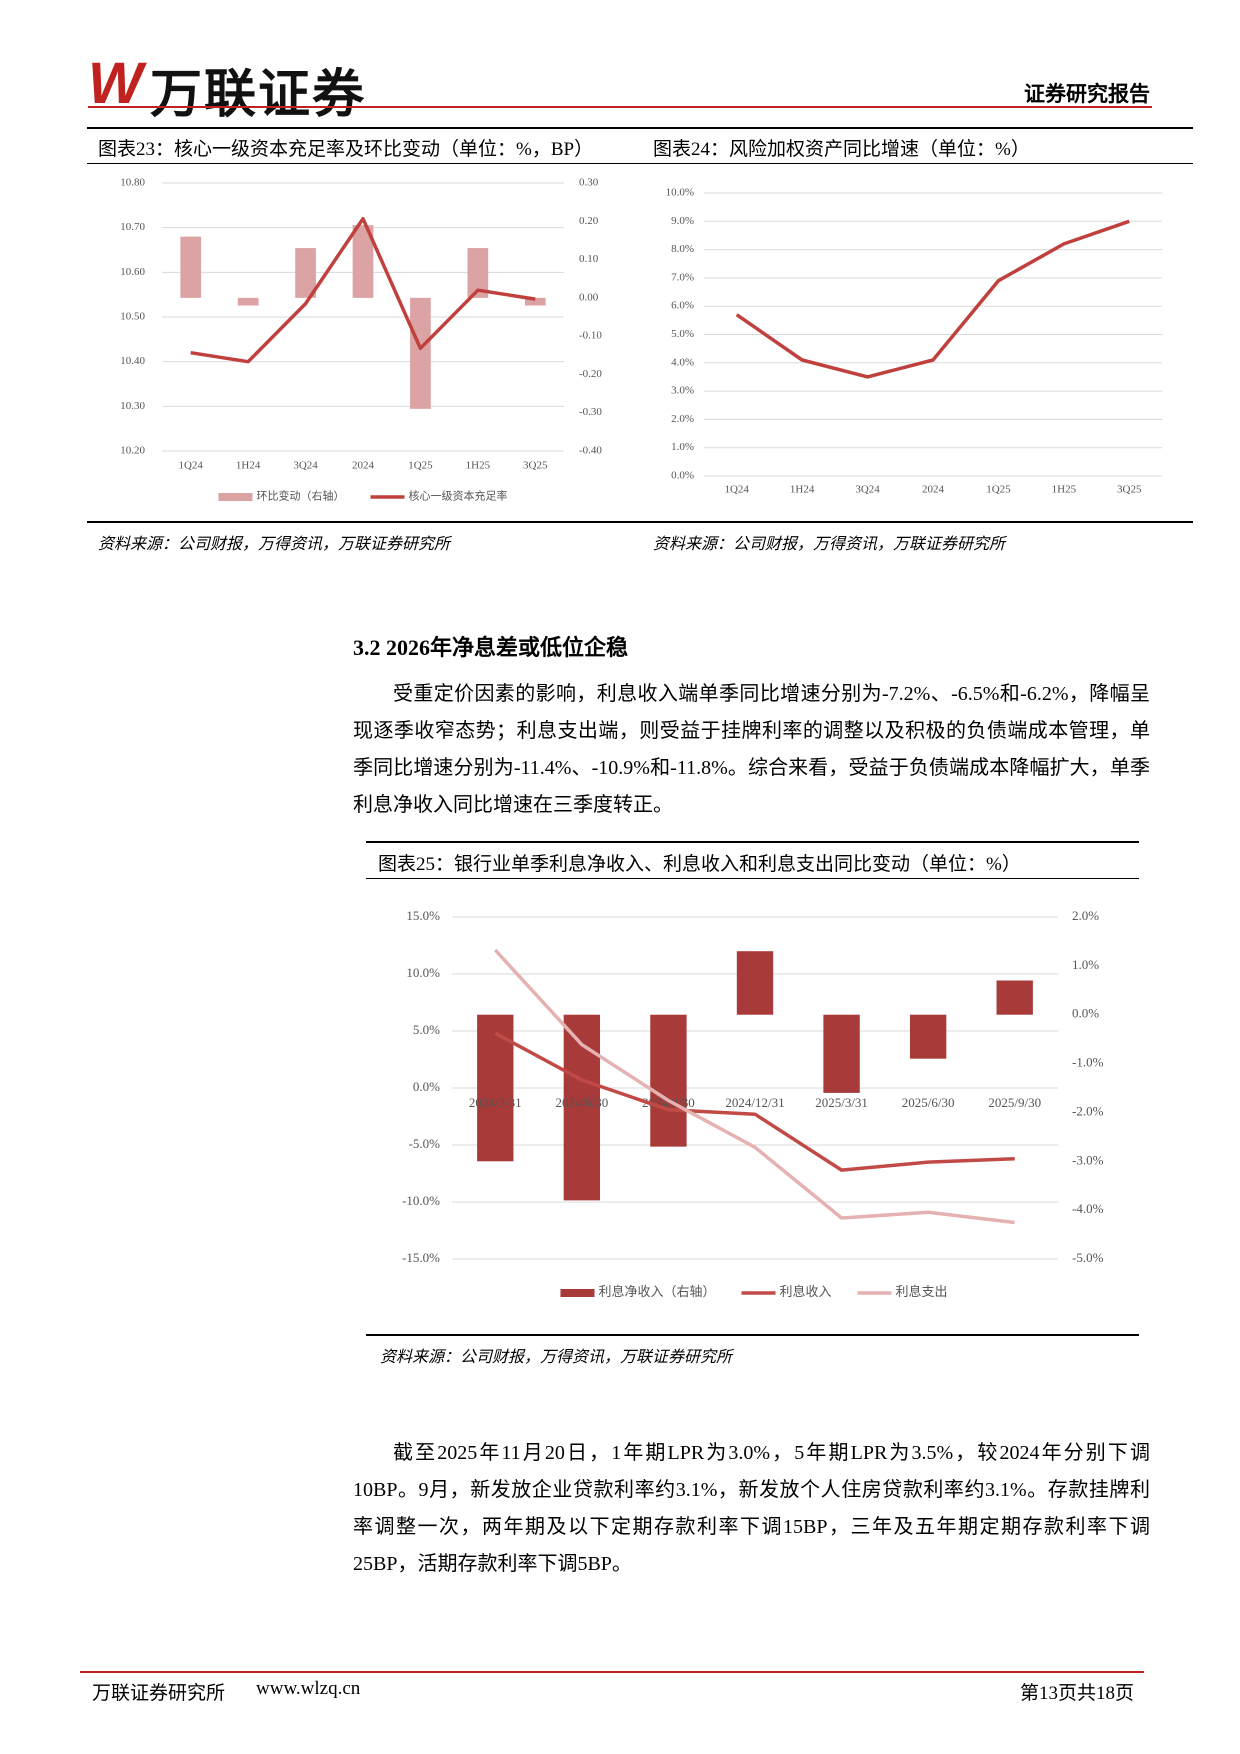  Describe the element at coordinates (308, 1688) in the screenshot. I see `footer-url: www.wlzq.cn` at that location.